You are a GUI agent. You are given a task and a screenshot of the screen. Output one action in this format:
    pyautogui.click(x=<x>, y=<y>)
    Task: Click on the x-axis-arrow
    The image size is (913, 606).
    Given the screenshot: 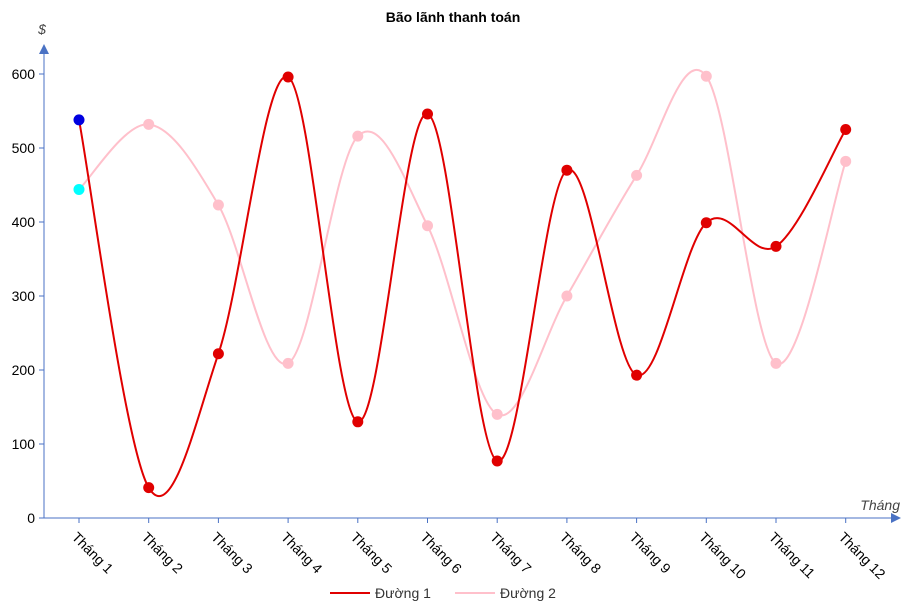 What is the action you would take?
    pyautogui.click(x=896, y=518)
    